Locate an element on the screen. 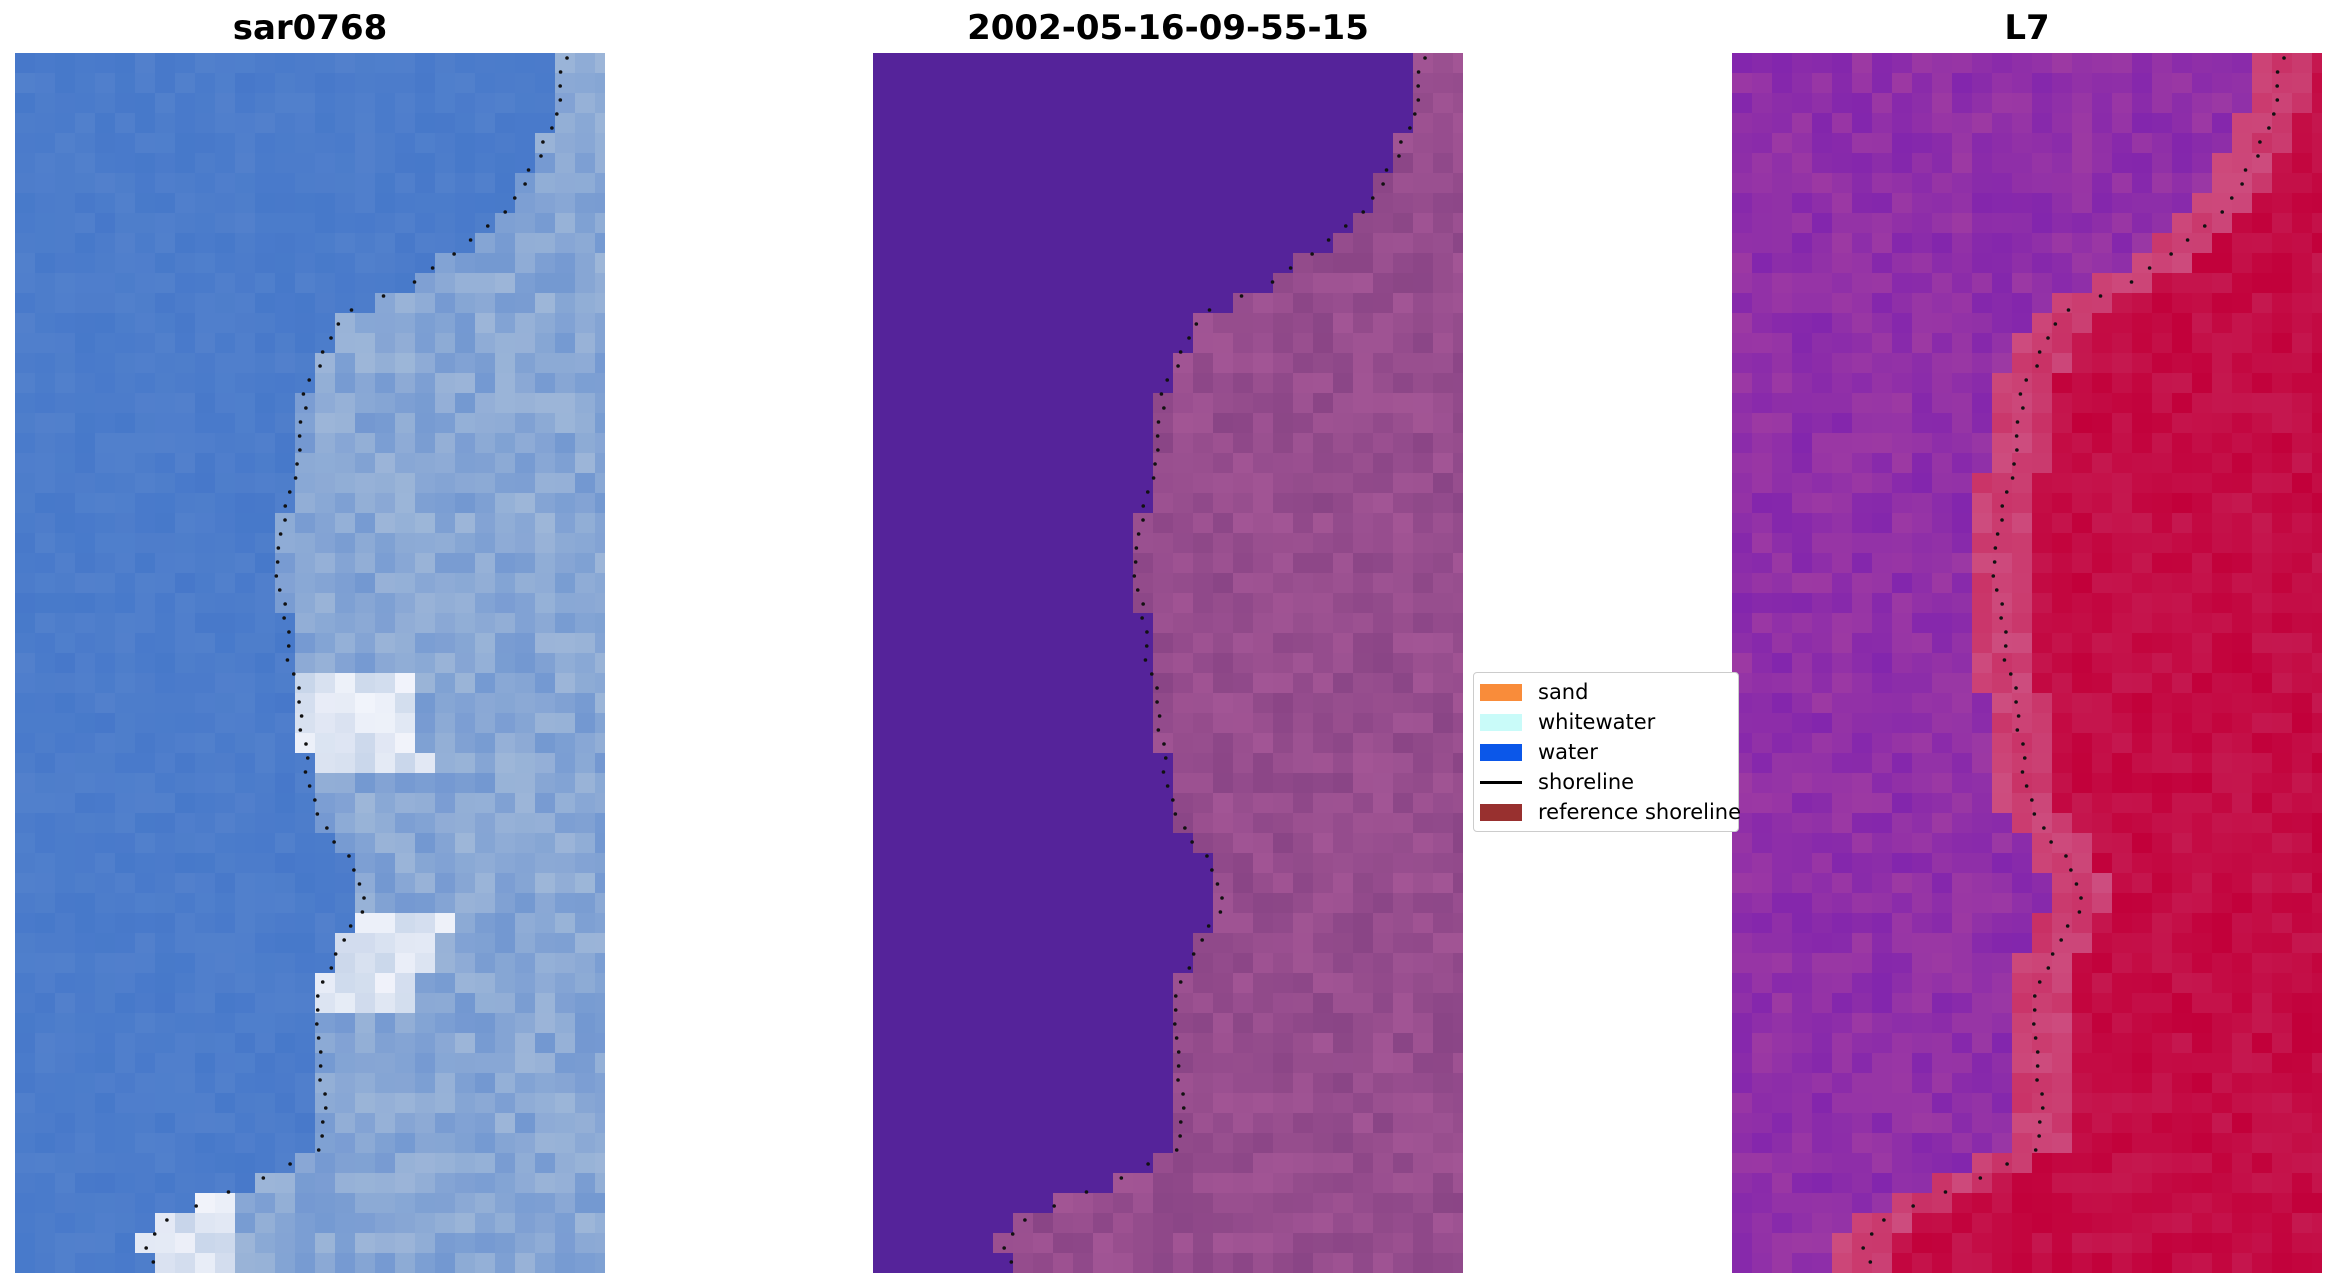 The height and width of the screenshot is (1283, 2332). title-middle: 2002-05-16-09-55-15 is located at coordinates (1168, 28).